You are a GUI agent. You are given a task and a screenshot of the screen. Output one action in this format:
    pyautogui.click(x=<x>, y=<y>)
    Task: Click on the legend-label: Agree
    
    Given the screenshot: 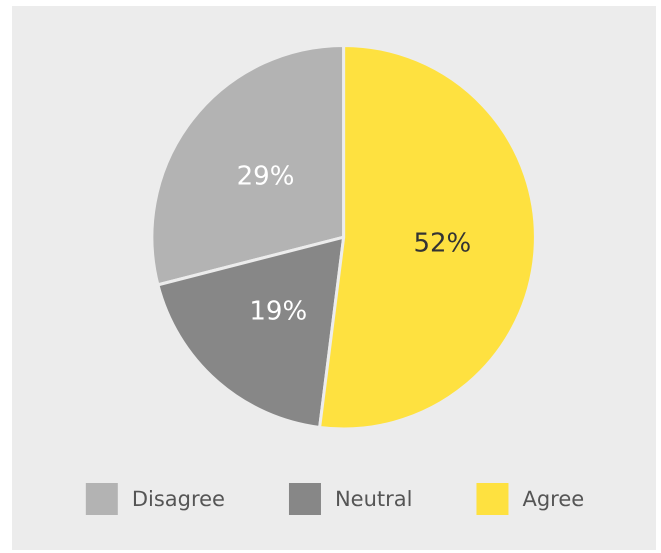 What is the action you would take?
    pyautogui.click(x=553, y=499)
    